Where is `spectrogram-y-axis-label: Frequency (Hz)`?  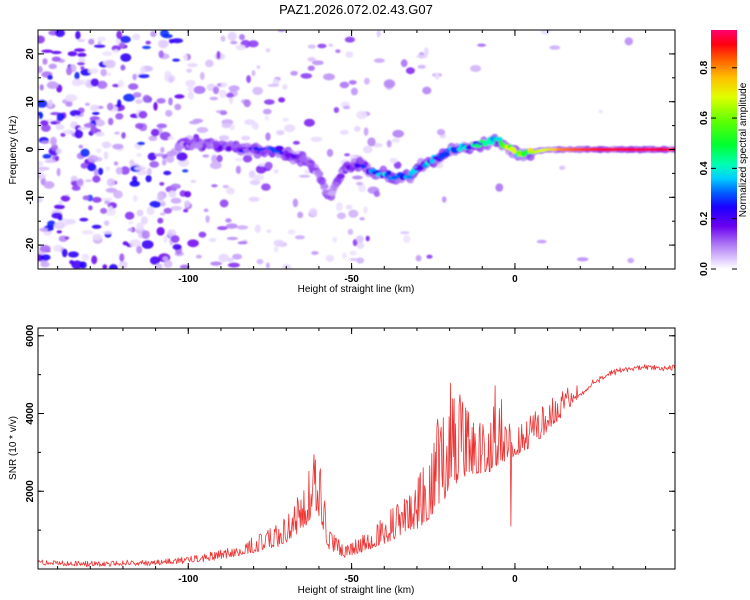
spectrogram-y-axis-label: Frequency (Hz) is located at coordinates (13, 150).